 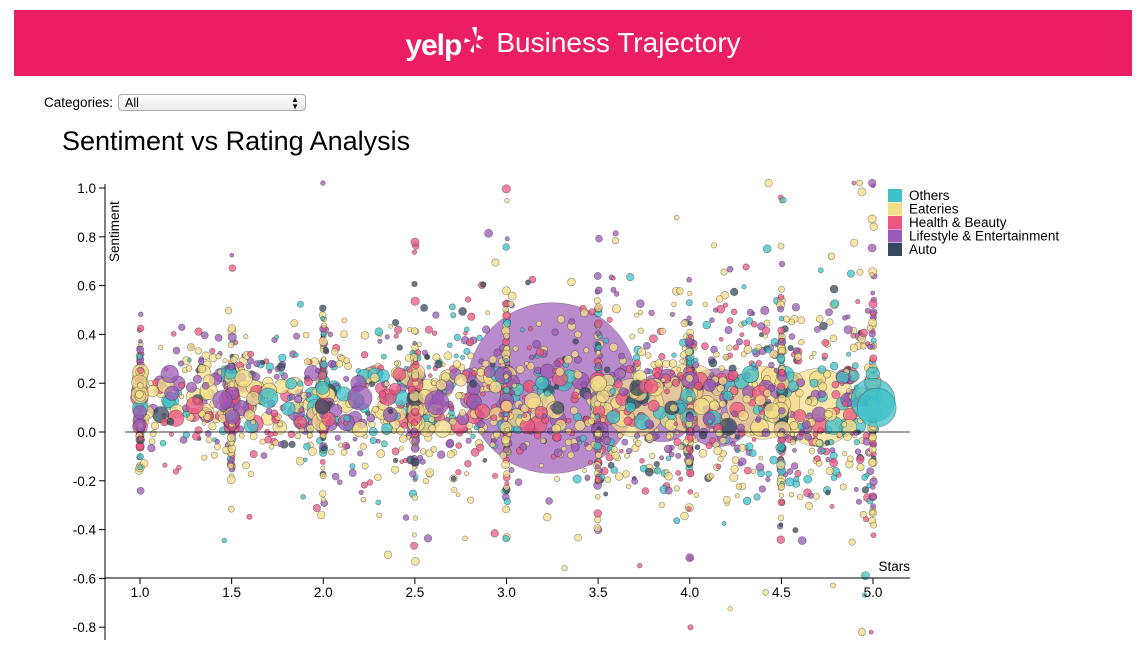 I want to click on yelp-logo: yelp, so click(x=445, y=43).